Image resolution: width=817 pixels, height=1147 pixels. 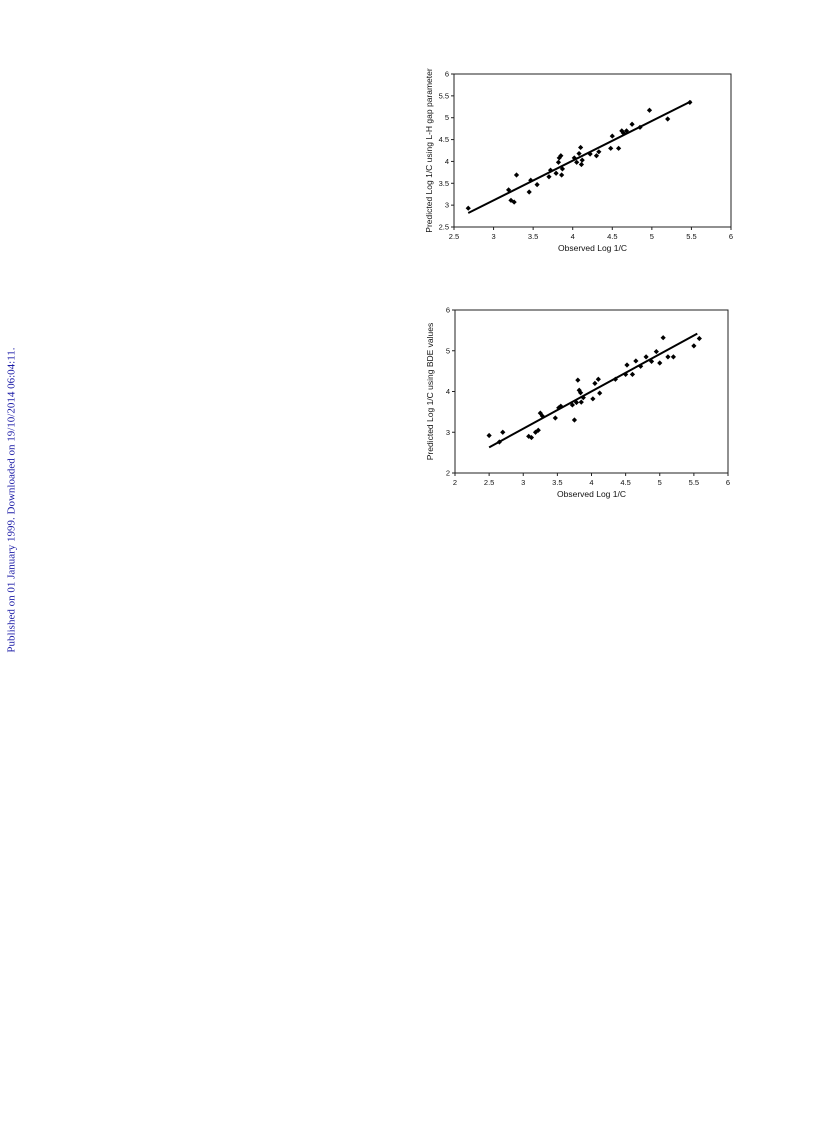 What do you see at coordinates (448, 473) in the screenshot?
I see `bde-y-tick-label: 2` at bounding box center [448, 473].